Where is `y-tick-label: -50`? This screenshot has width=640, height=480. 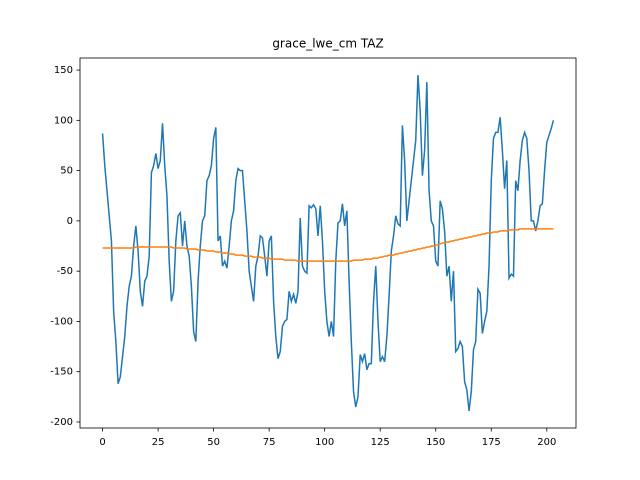 y-tick-label: -50 is located at coordinates (65, 271).